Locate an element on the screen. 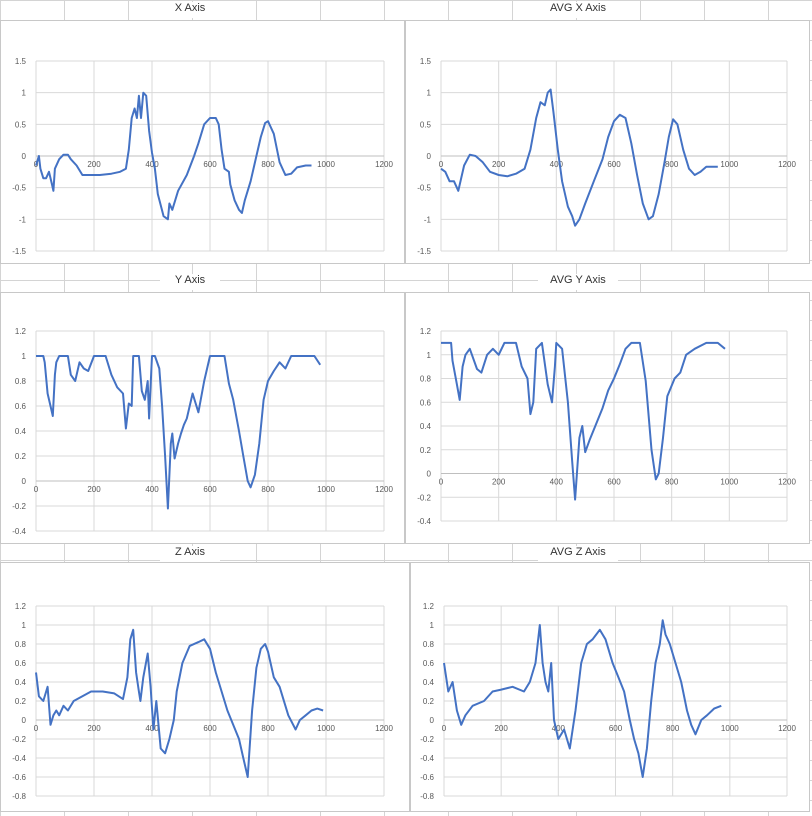 This screenshot has width=812, height=816. chart-title: Y Axis is located at coordinates (190, 282).